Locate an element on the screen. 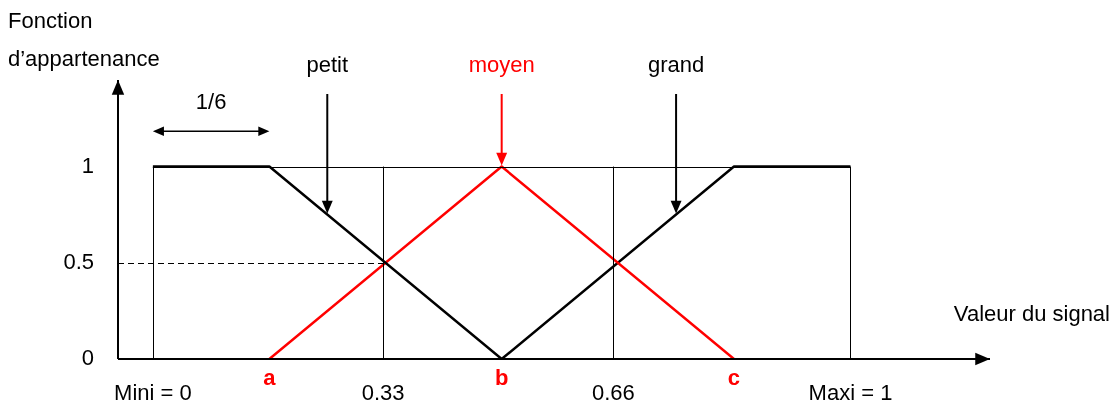 Image resolution: width=1120 pixels, height=412 pixels. x-axis-title: Valeur du signal is located at coordinates (1031, 314).